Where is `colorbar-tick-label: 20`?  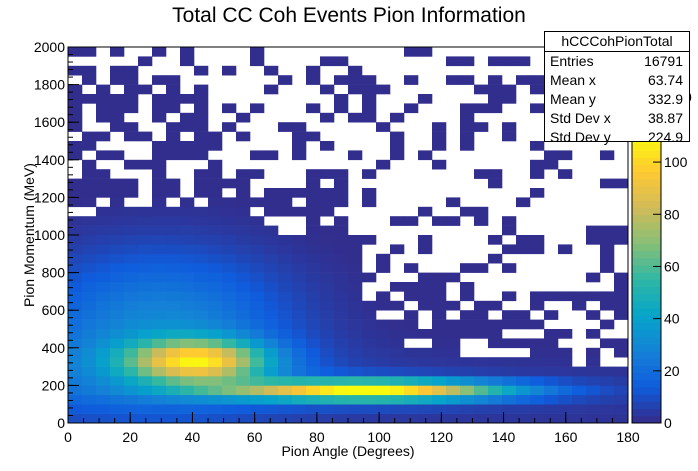 colorbar-tick-label: 20 is located at coordinates (672, 371).